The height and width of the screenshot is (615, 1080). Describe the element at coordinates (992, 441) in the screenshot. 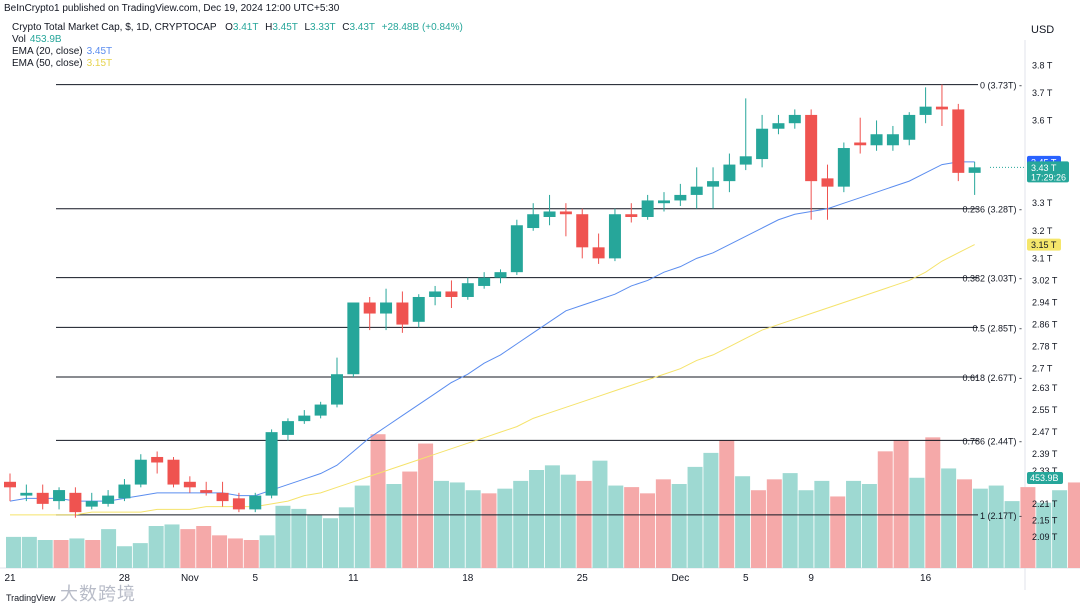

I see `fib-level-label: 0.786 (2.44T) -` at that location.